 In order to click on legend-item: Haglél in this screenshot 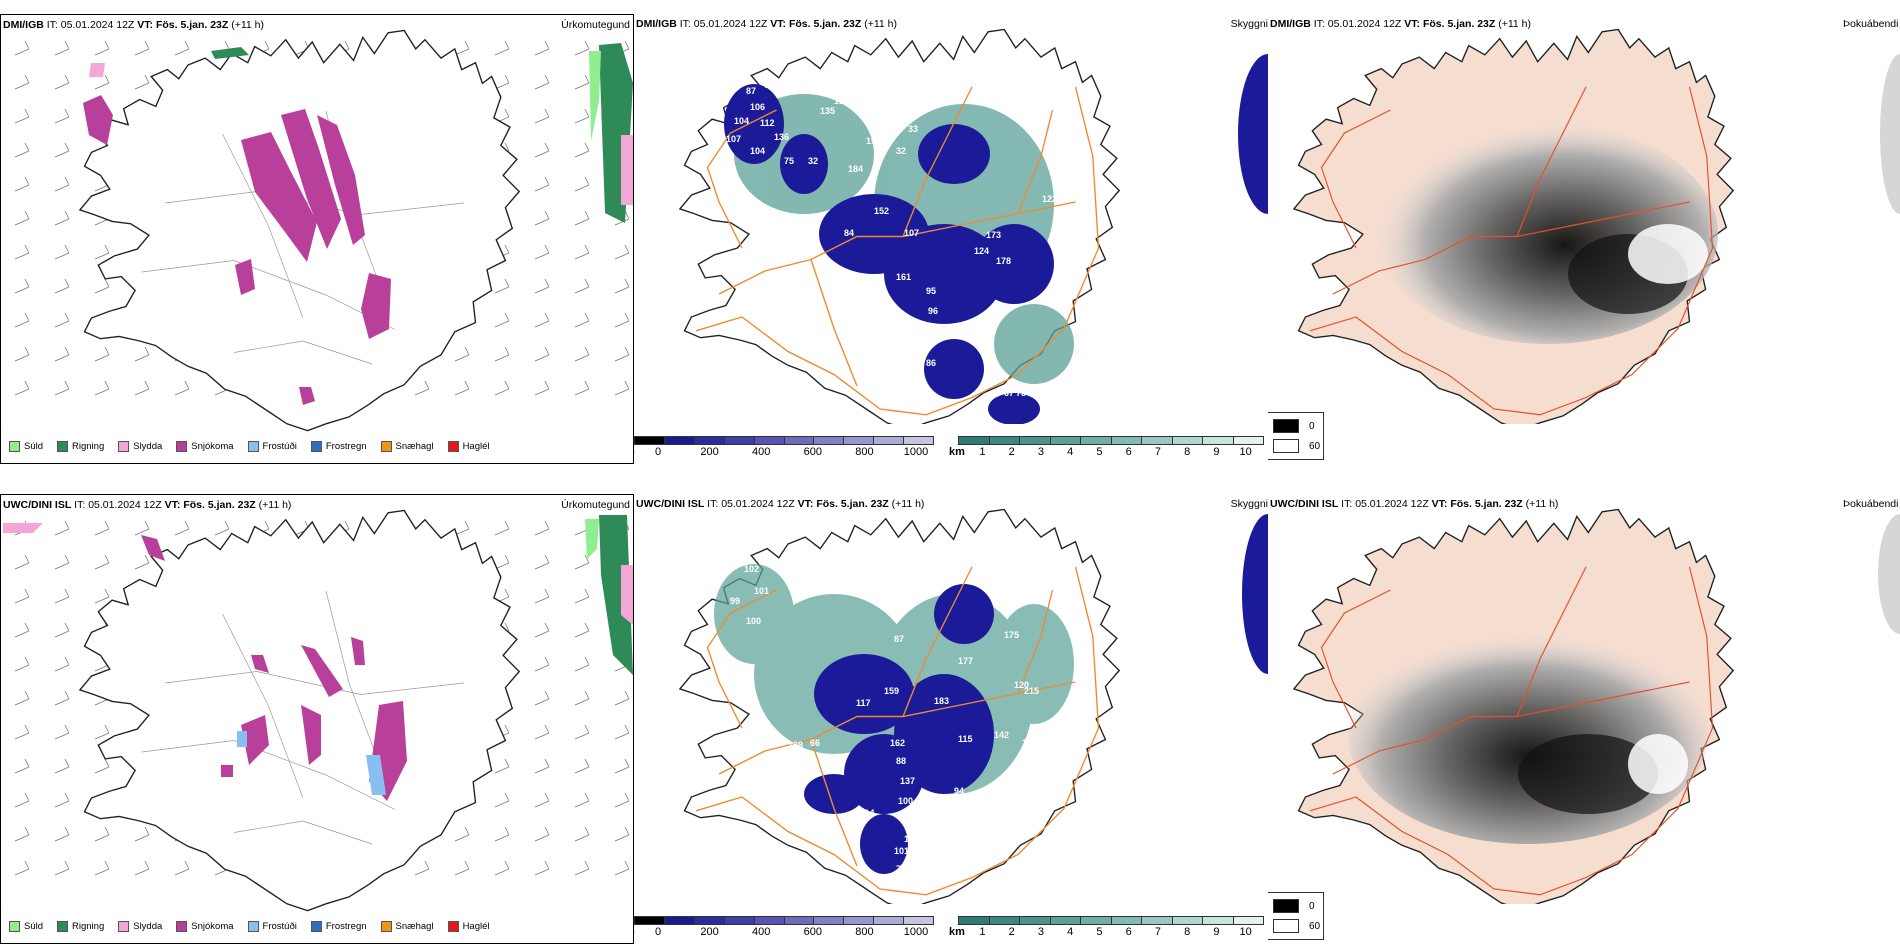, I will do `click(468, 926)`.